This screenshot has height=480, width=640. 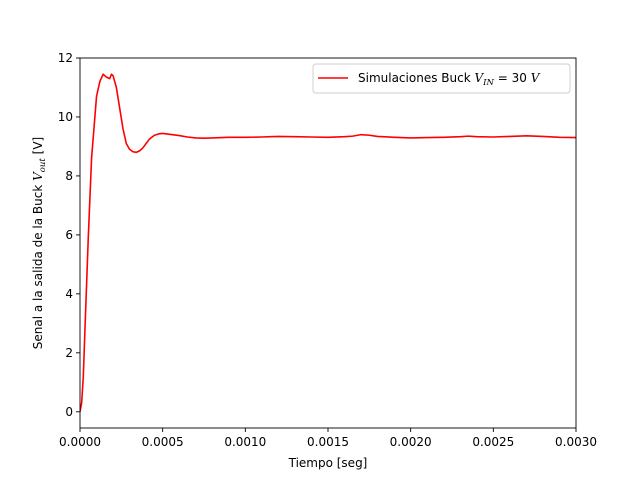 I want to click on legend-label-suffix: = 30, so click(x=512, y=78).